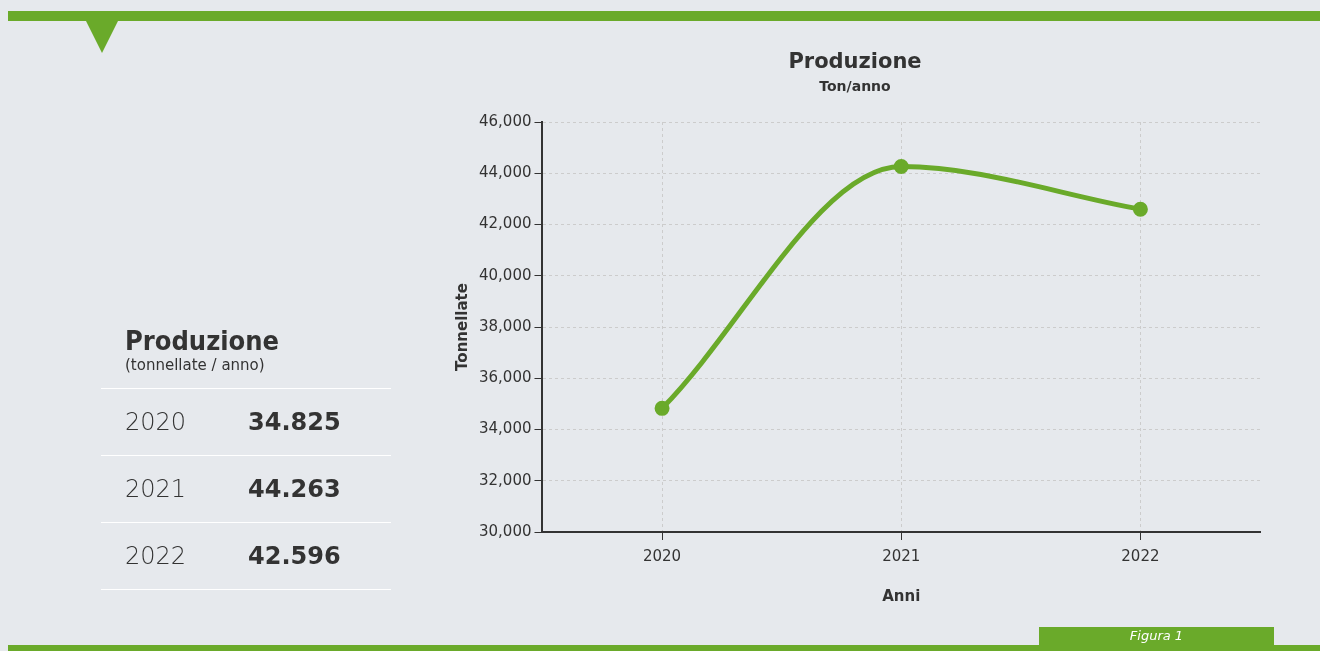 The image size is (1320, 651). Describe the element at coordinates (505, 428) in the screenshot. I see `y-tick-label: 34,000` at that location.